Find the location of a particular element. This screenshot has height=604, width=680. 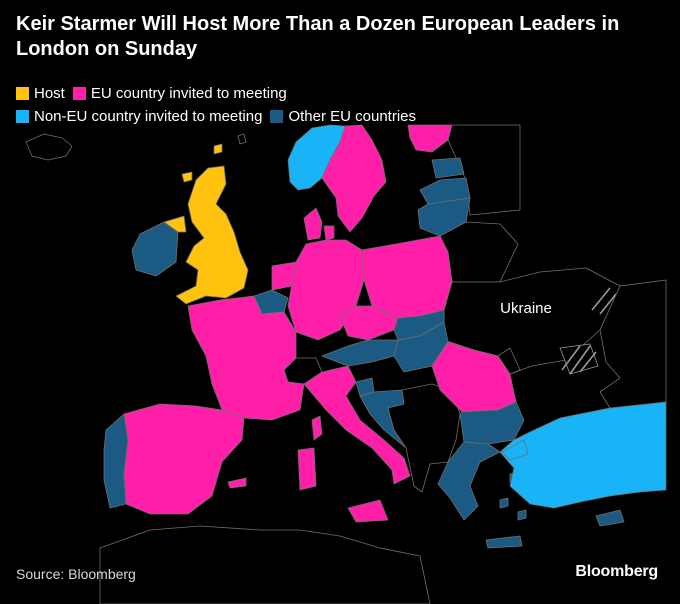

map-iceland is located at coordinates (49, 147).